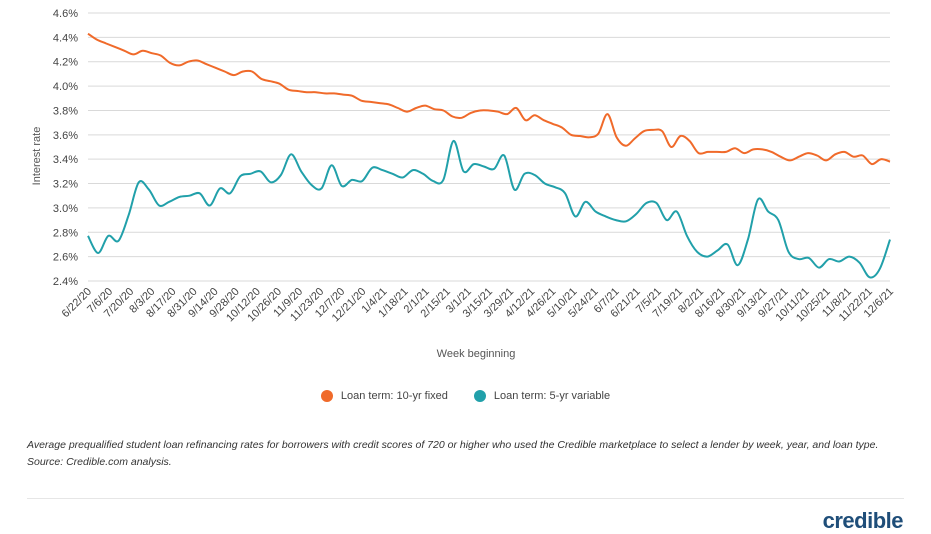  What do you see at coordinates (65, 258) in the screenshot?
I see `y-tick-label: 2.6%` at bounding box center [65, 258].